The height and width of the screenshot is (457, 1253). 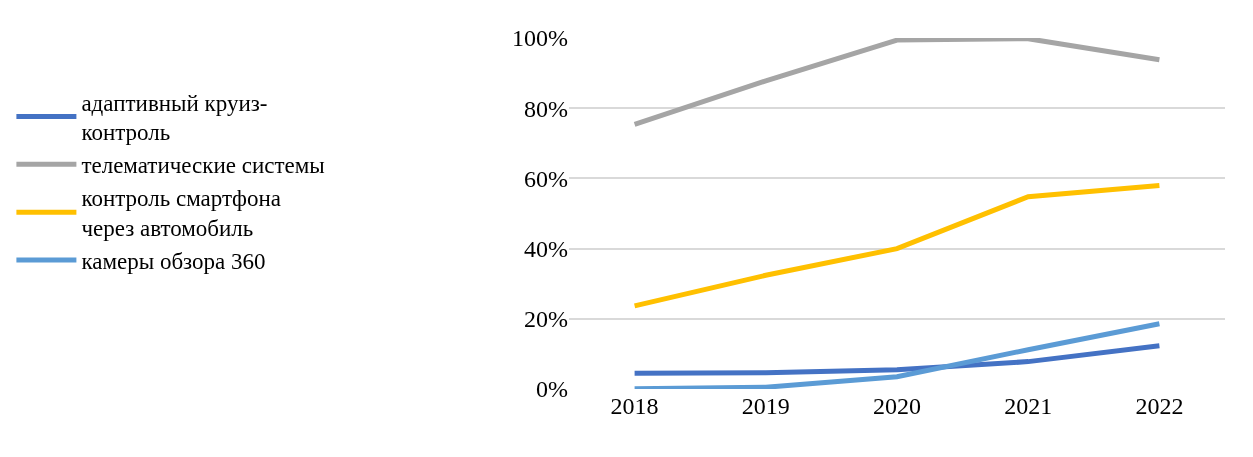 What do you see at coordinates (765, 406) in the screenshot?
I see `x-tick-label: 2019` at bounding box center [765, 406].